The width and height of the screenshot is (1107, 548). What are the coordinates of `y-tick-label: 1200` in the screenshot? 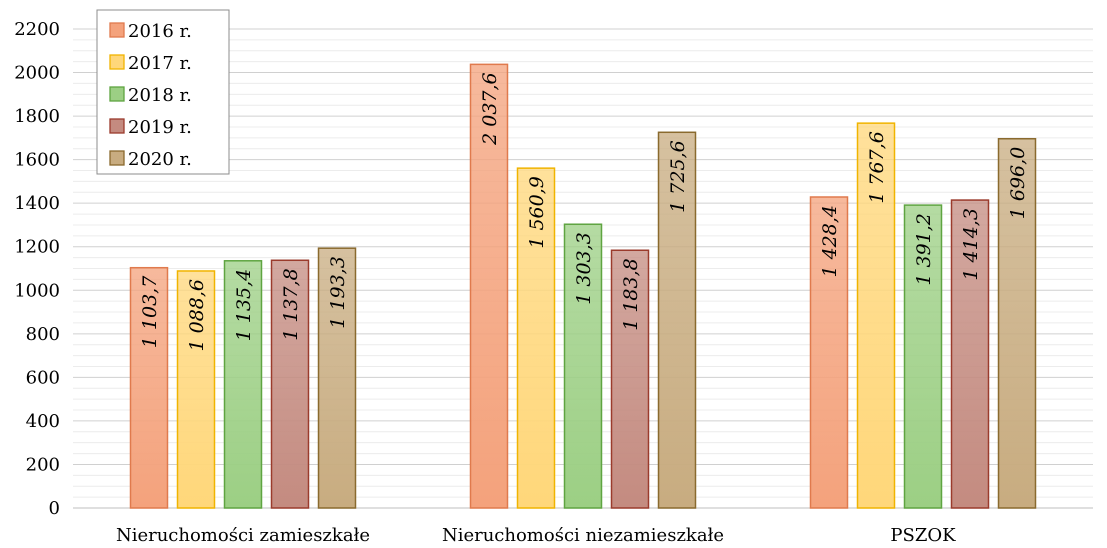 It's located at (37, 247).